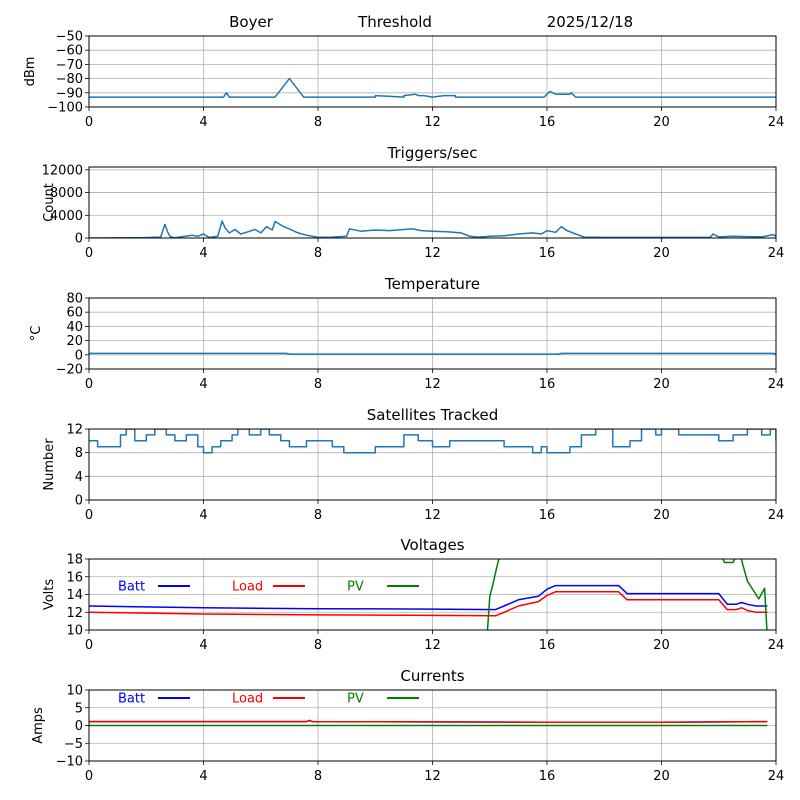 The width and height of the screenshot is (800, 800). I want to click on y-axis-label: Number, so click(49, 464).